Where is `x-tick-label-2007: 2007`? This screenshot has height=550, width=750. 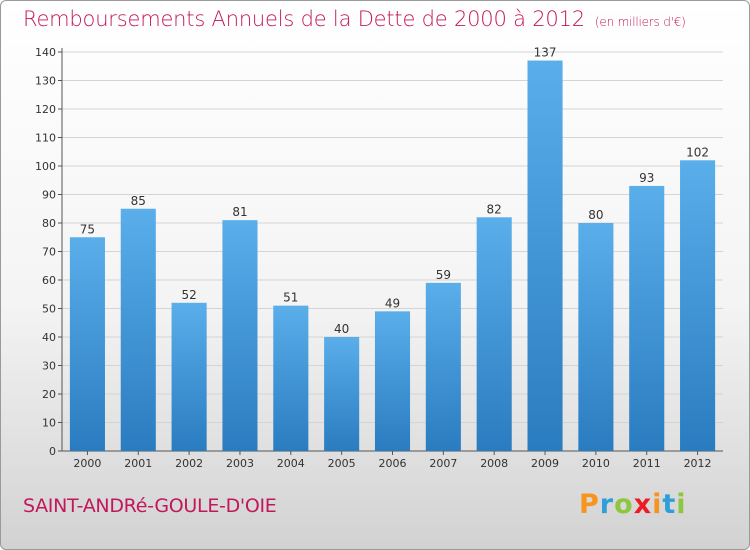 x-tick-label-2007: 2007 is located at coordinates (443, 463).